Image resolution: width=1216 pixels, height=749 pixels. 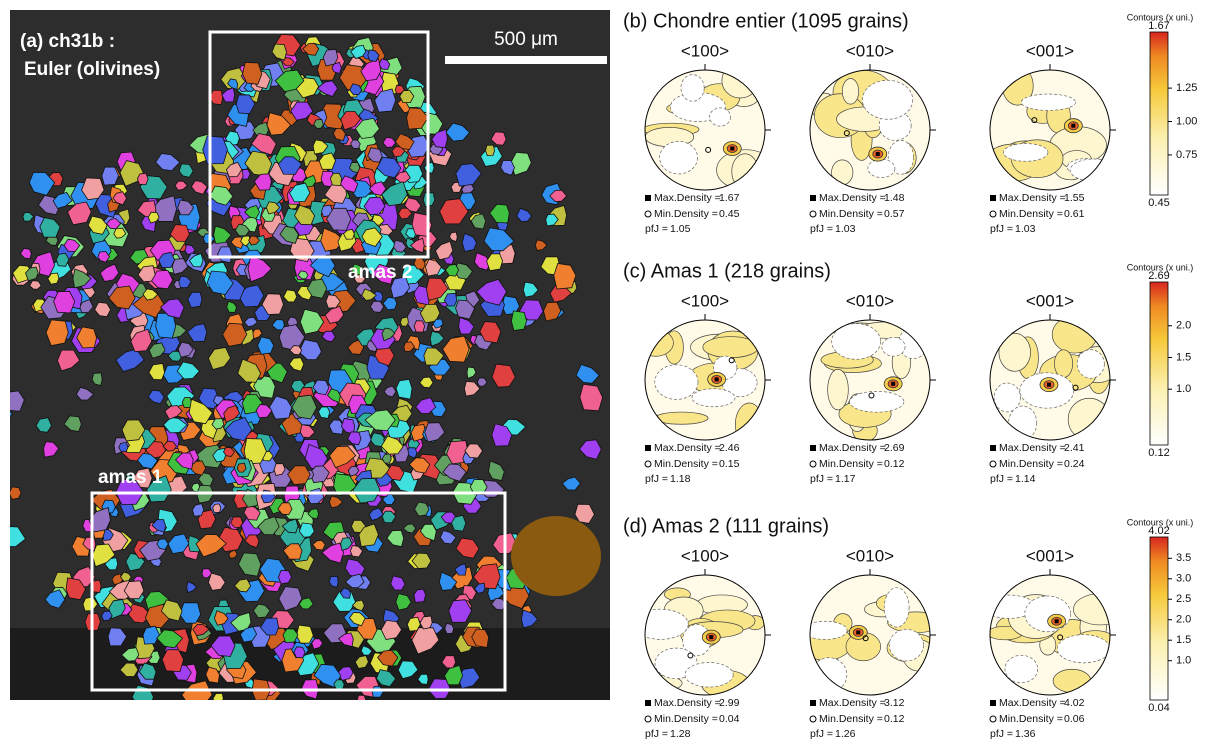 What do you see at coordinates (686, 464) in the screenshot?
I see `stat-label: Min.Density =` at bounding box center [686, 464].